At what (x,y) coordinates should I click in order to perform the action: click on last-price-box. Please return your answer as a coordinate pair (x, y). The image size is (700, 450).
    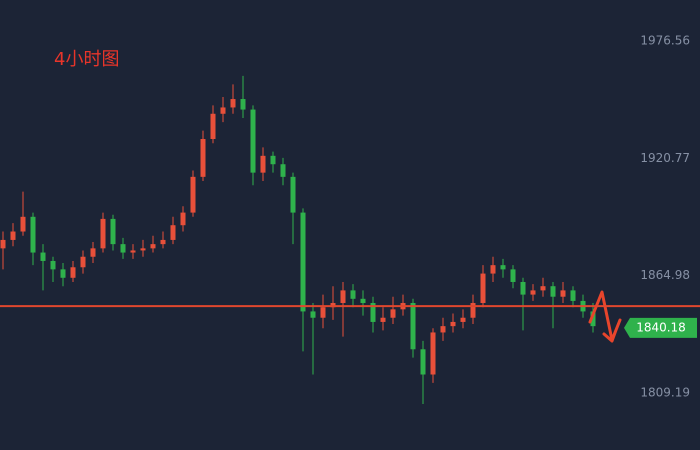
    Looking at the image, I should click on (660, 327).